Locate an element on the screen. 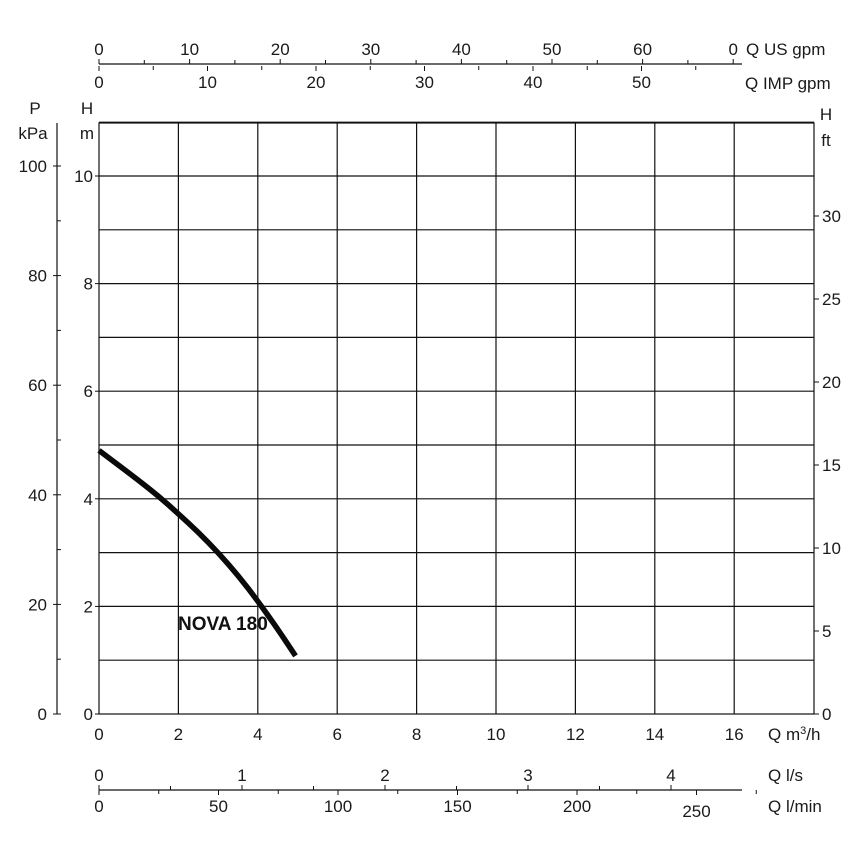  flow-lmin-tick-label: 50 is located at coordinates (218, 806).